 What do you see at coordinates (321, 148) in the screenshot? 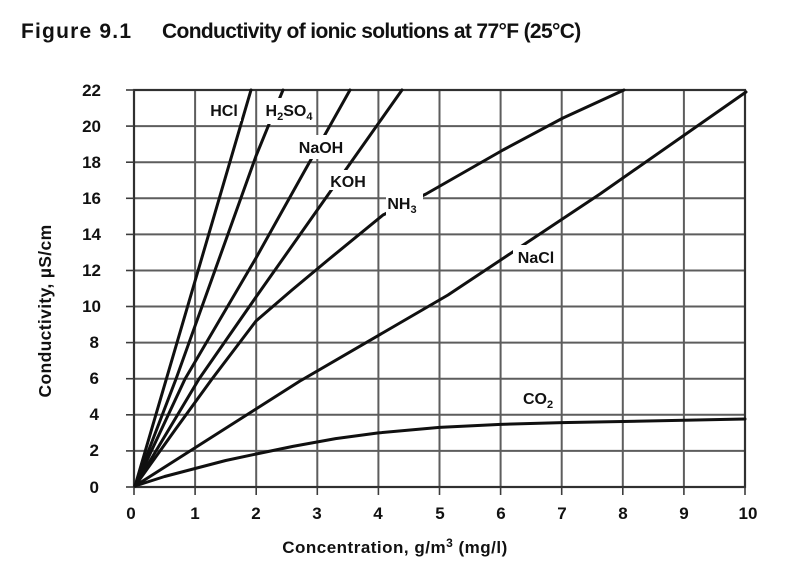
I see `svg-text: NaOH` at bounding box center [321, 148].